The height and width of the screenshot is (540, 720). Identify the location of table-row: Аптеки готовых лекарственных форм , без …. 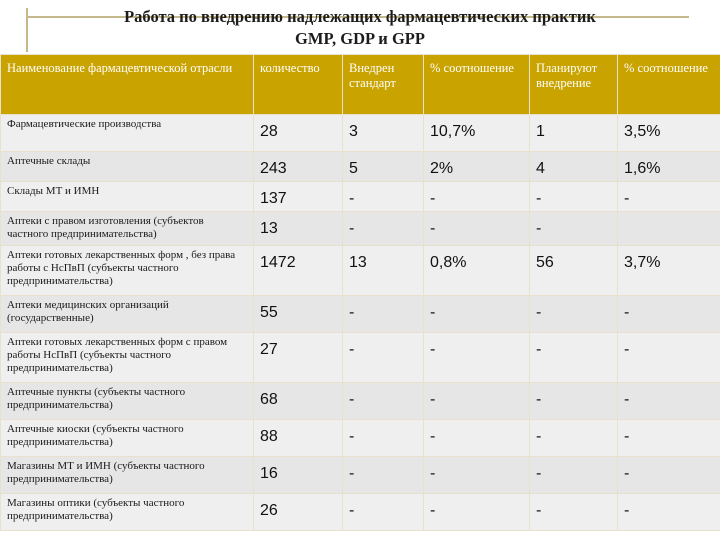
(360, 270).